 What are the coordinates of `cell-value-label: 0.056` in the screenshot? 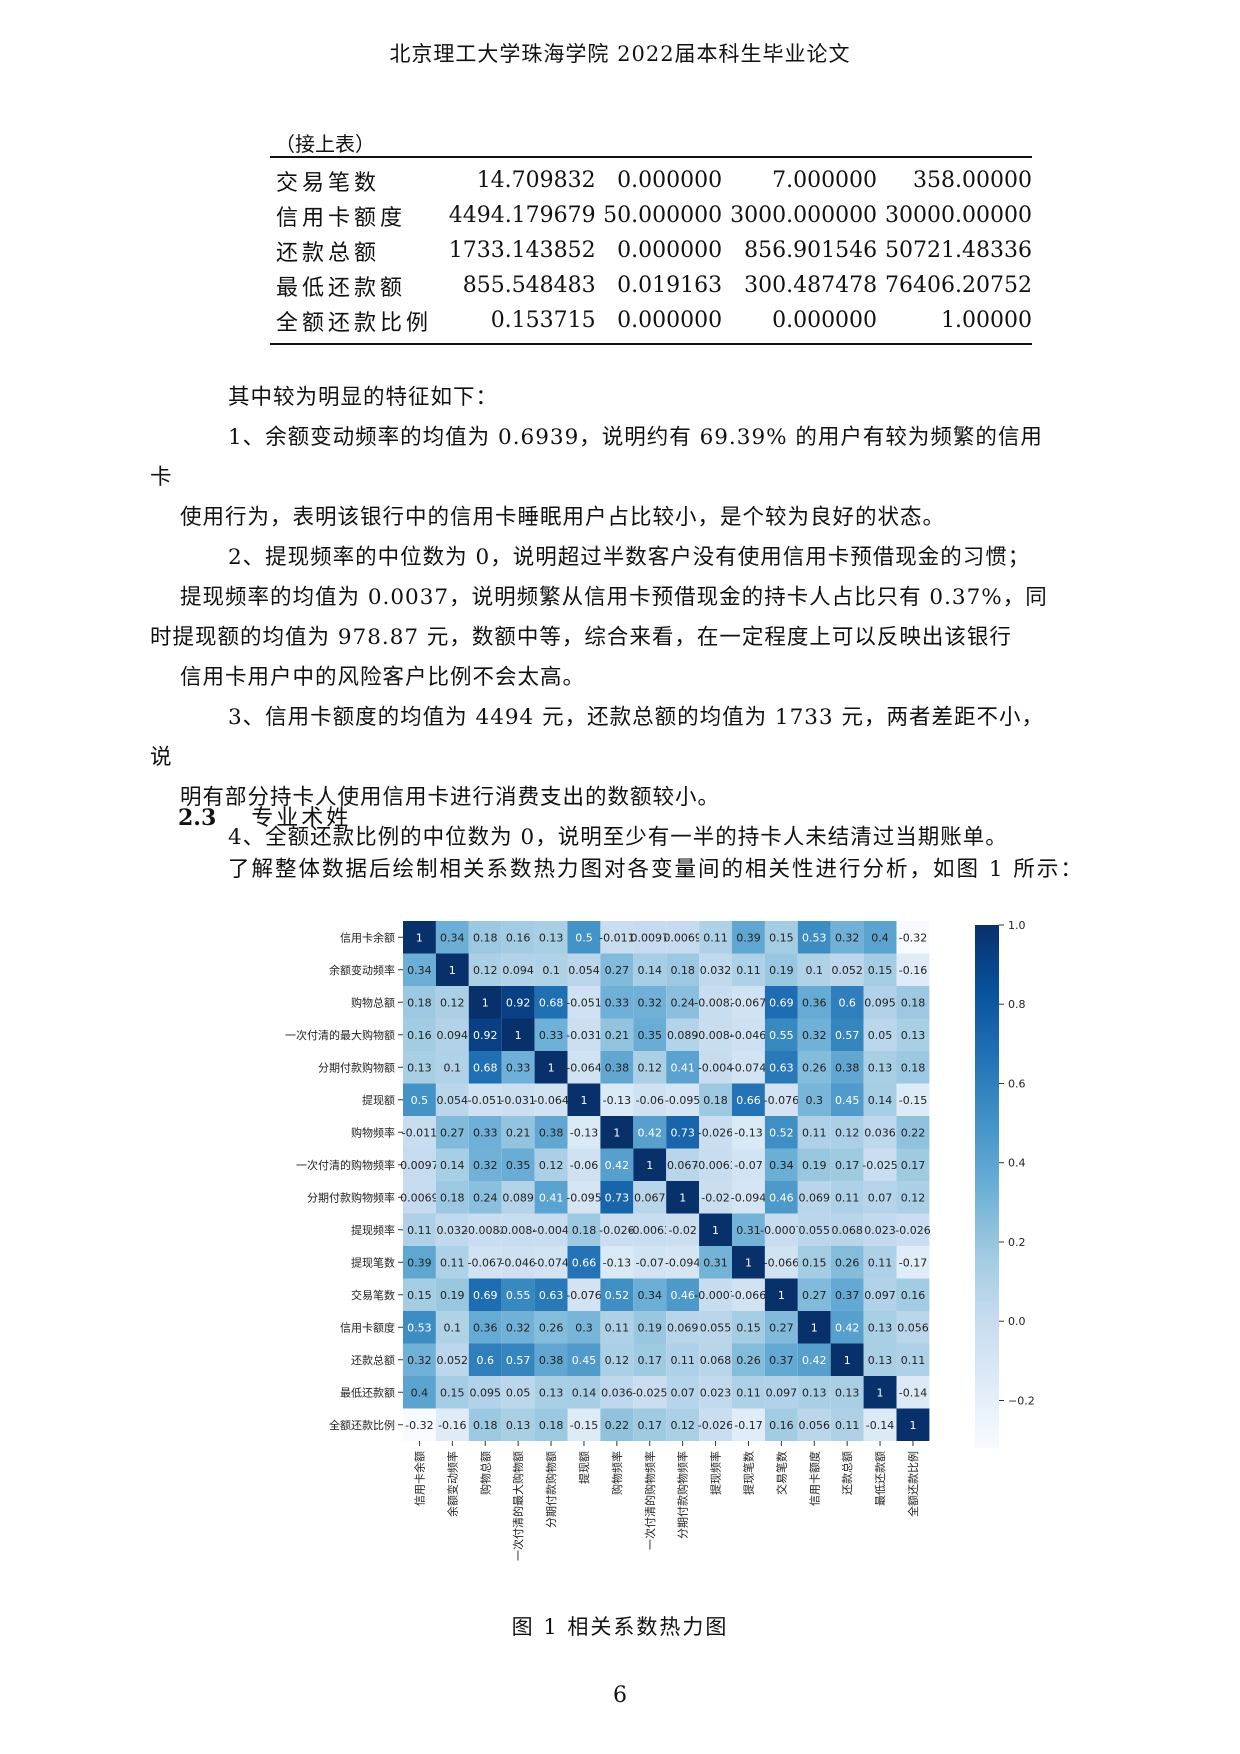 It's located at (815, 1425).